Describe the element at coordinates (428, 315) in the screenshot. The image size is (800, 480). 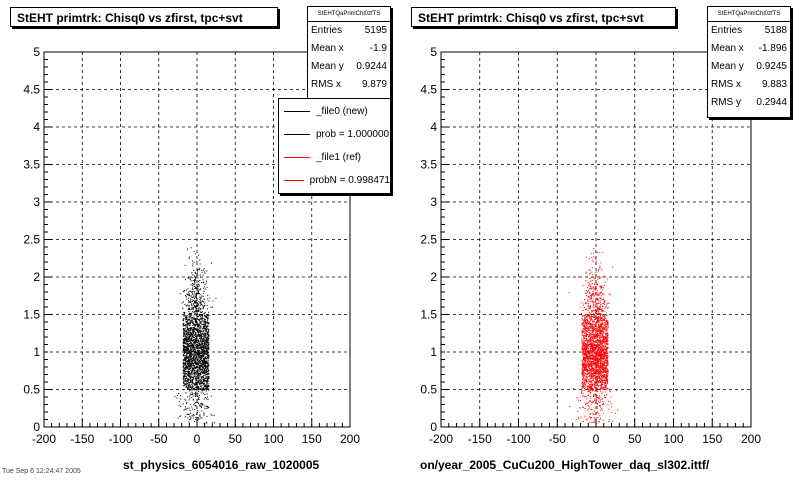
I see `y-tick-label: 1.5` at that location.